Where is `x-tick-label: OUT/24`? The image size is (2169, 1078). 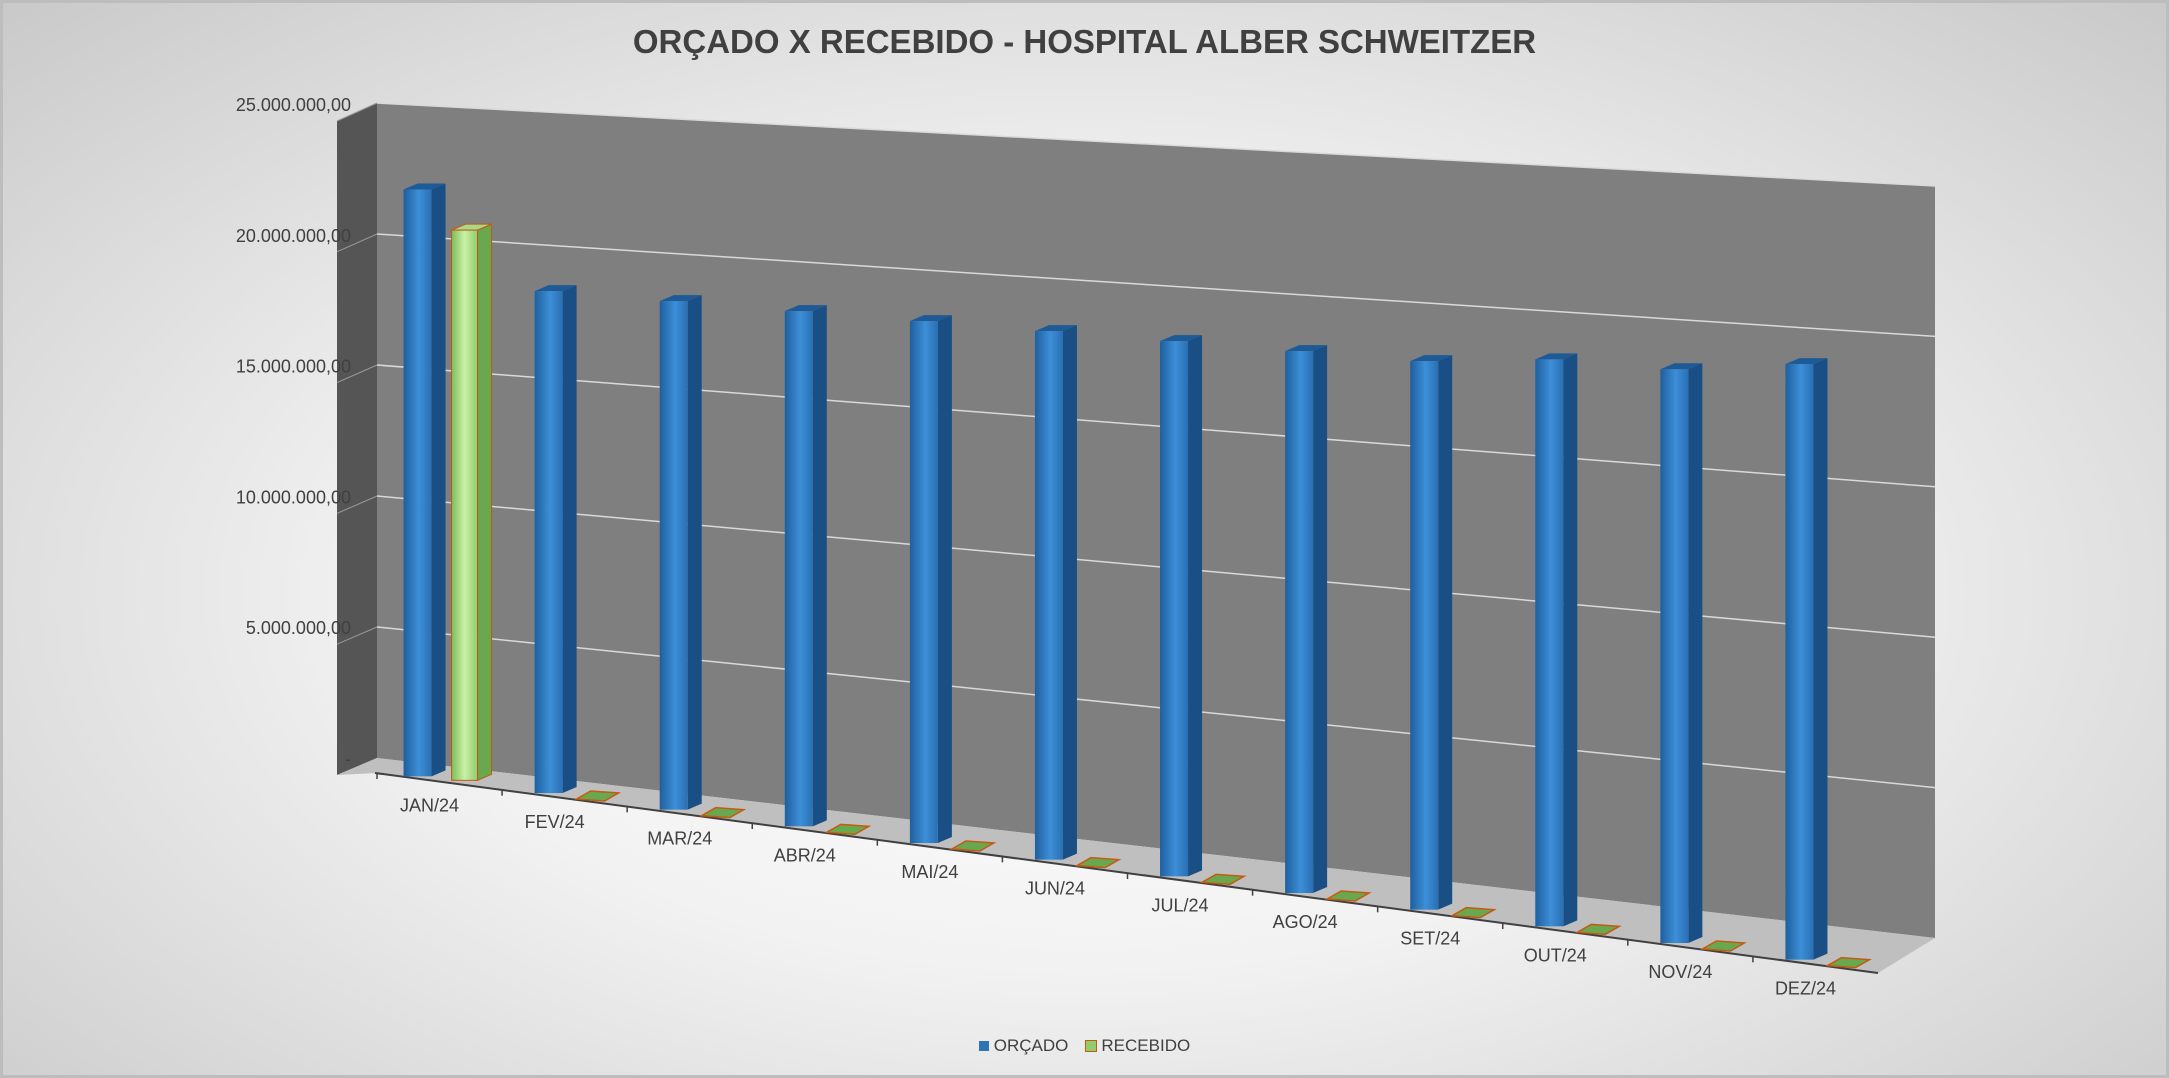 x-tick-label: OUT/24 is located at coordinates (1555, 955).